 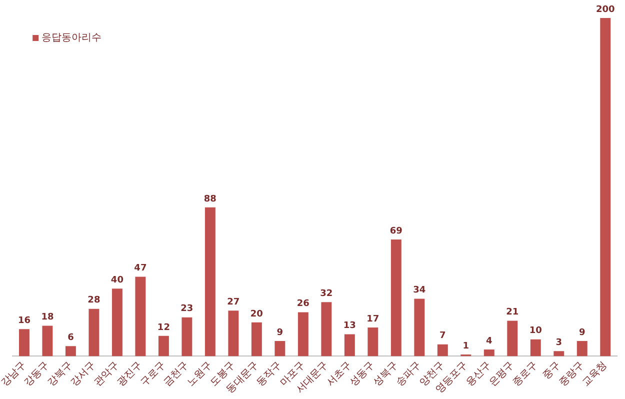 I want to click on data-label: 1, so click(x=466, y=346).